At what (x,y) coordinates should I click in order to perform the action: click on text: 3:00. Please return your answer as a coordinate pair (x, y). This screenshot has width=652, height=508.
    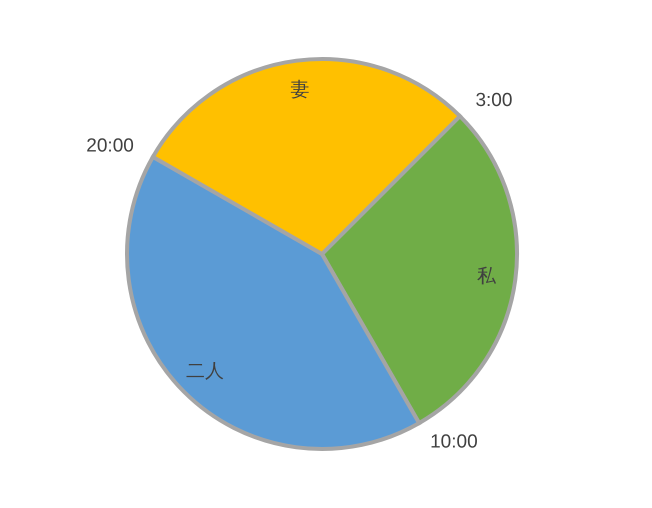
    Looking at the image, I should click on (493, 101).